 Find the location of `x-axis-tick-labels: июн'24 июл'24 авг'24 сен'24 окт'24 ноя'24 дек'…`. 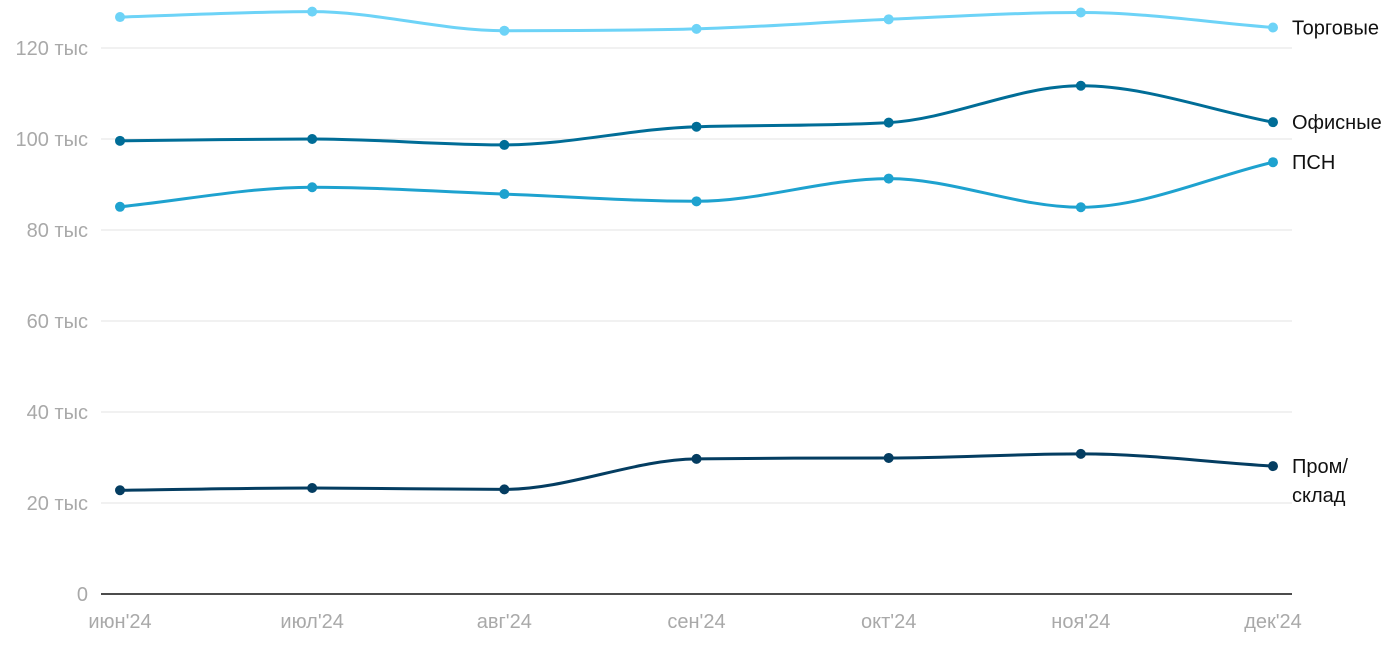

x-axis-tick-labels: июн'24 июл'24 авг'24 сен'24 окт'24 ноя'24 дек'… is located at coordinates (694, 622).